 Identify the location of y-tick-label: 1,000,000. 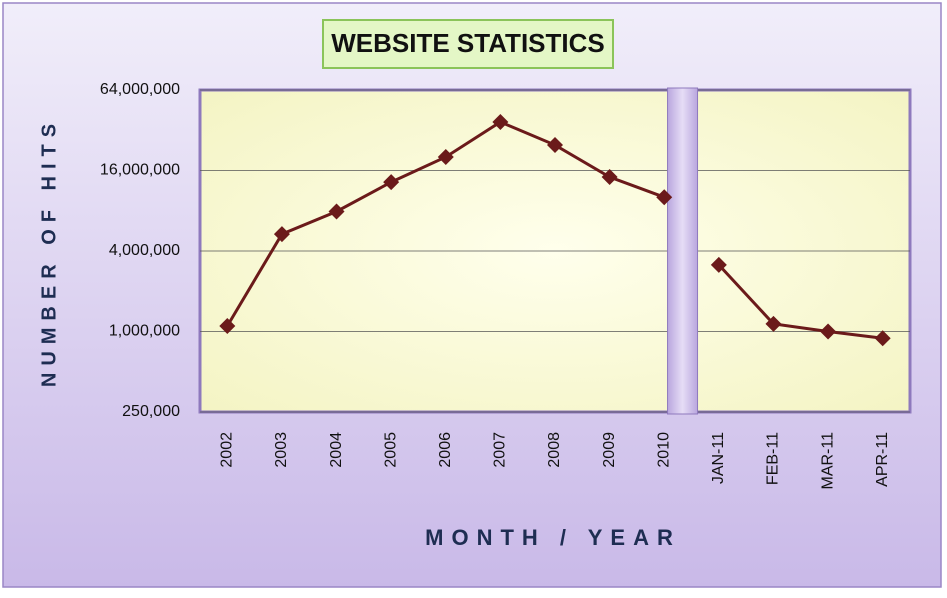
(144, 331).